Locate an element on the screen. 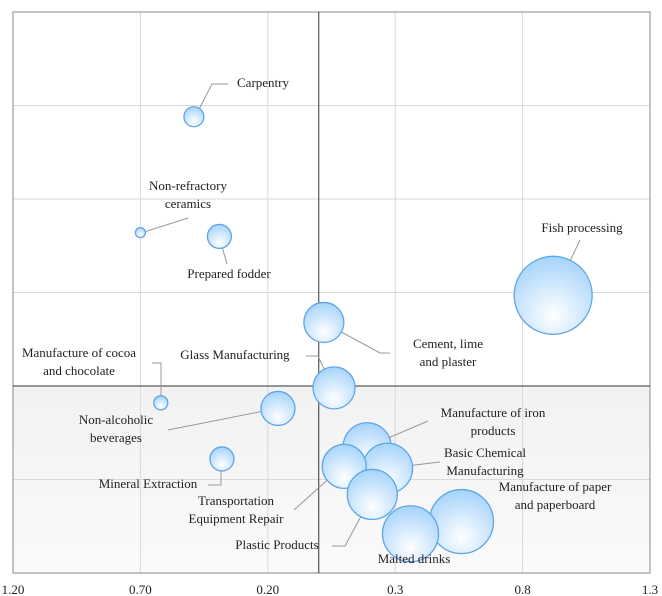 Image resolution: width=662 pixels, height=596 pixels. bubble-label: Prepared fodder is located at coordinates (229, 273).